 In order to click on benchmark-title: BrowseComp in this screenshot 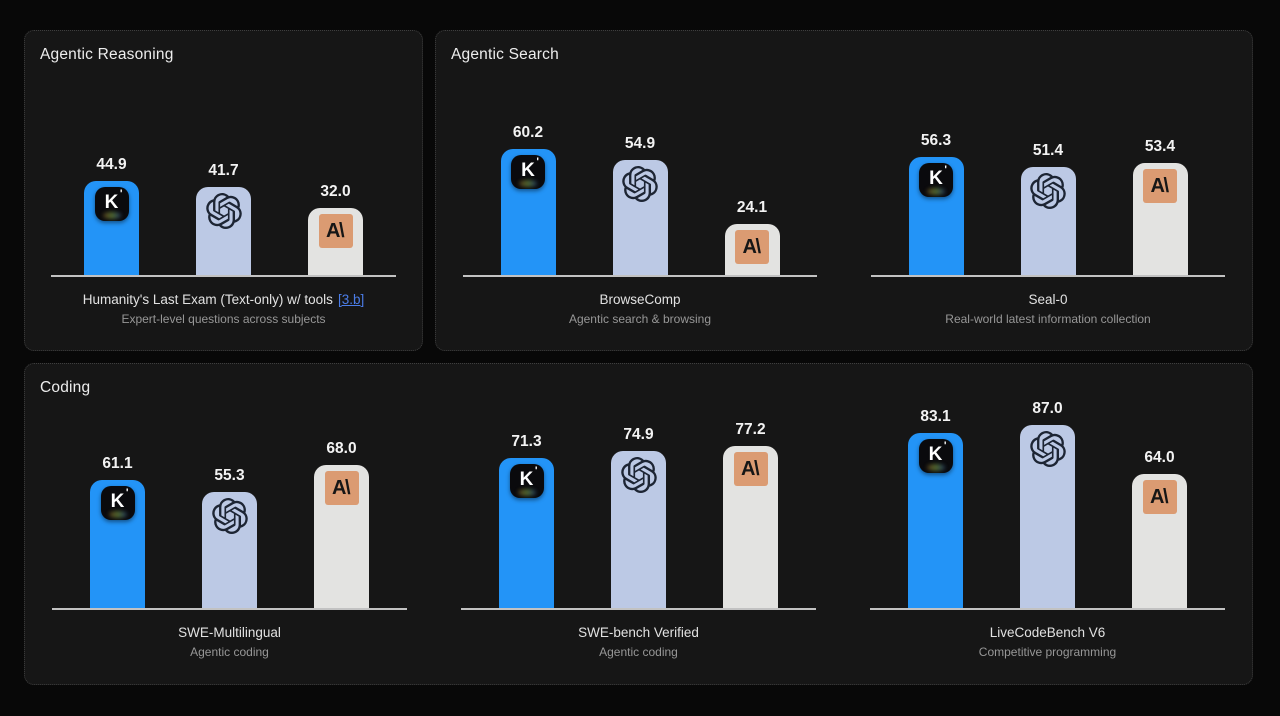, I will do `click(640, 300)`.